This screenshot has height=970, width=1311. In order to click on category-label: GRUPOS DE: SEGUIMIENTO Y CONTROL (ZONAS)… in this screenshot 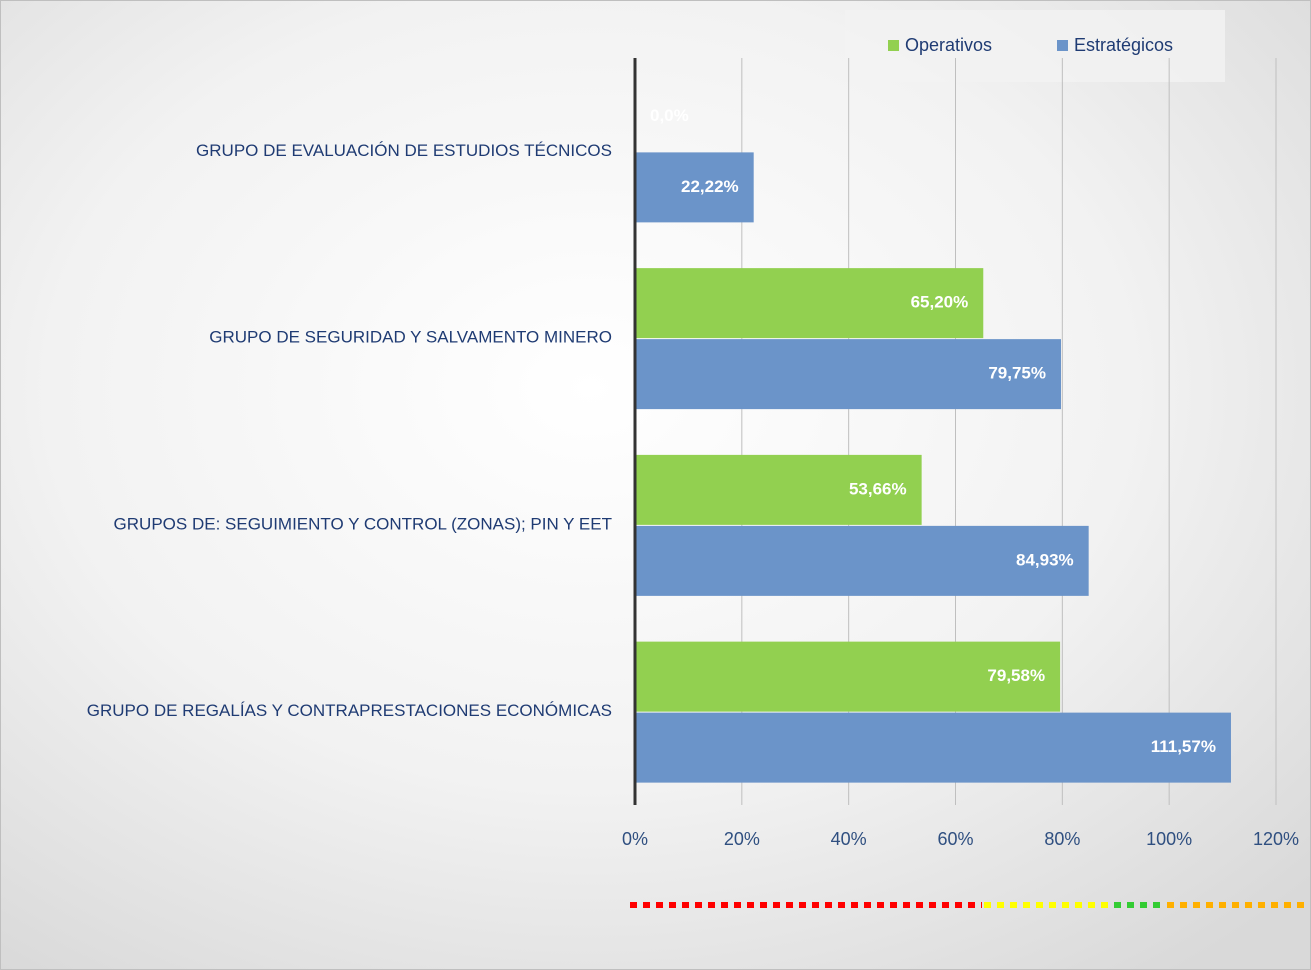, I will do `click(363, 523)`.